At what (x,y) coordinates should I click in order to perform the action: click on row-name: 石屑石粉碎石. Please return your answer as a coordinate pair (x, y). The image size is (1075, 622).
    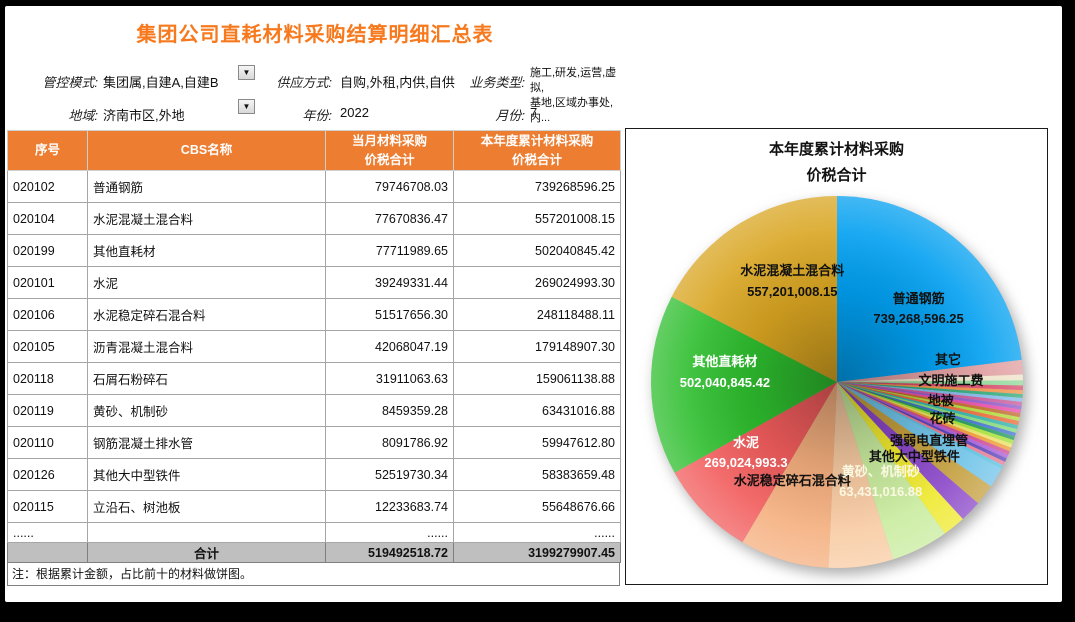
    Looking at the image, I should click on (206, 378).